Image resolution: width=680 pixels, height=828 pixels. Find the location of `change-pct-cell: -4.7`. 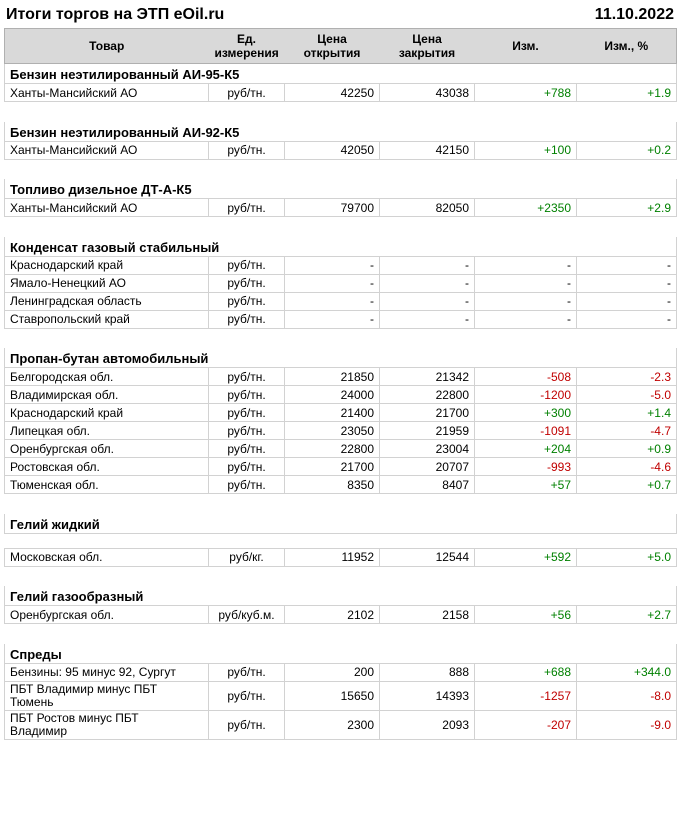

change-pct-cell: -4.7 is located at coordinates (626, 430).